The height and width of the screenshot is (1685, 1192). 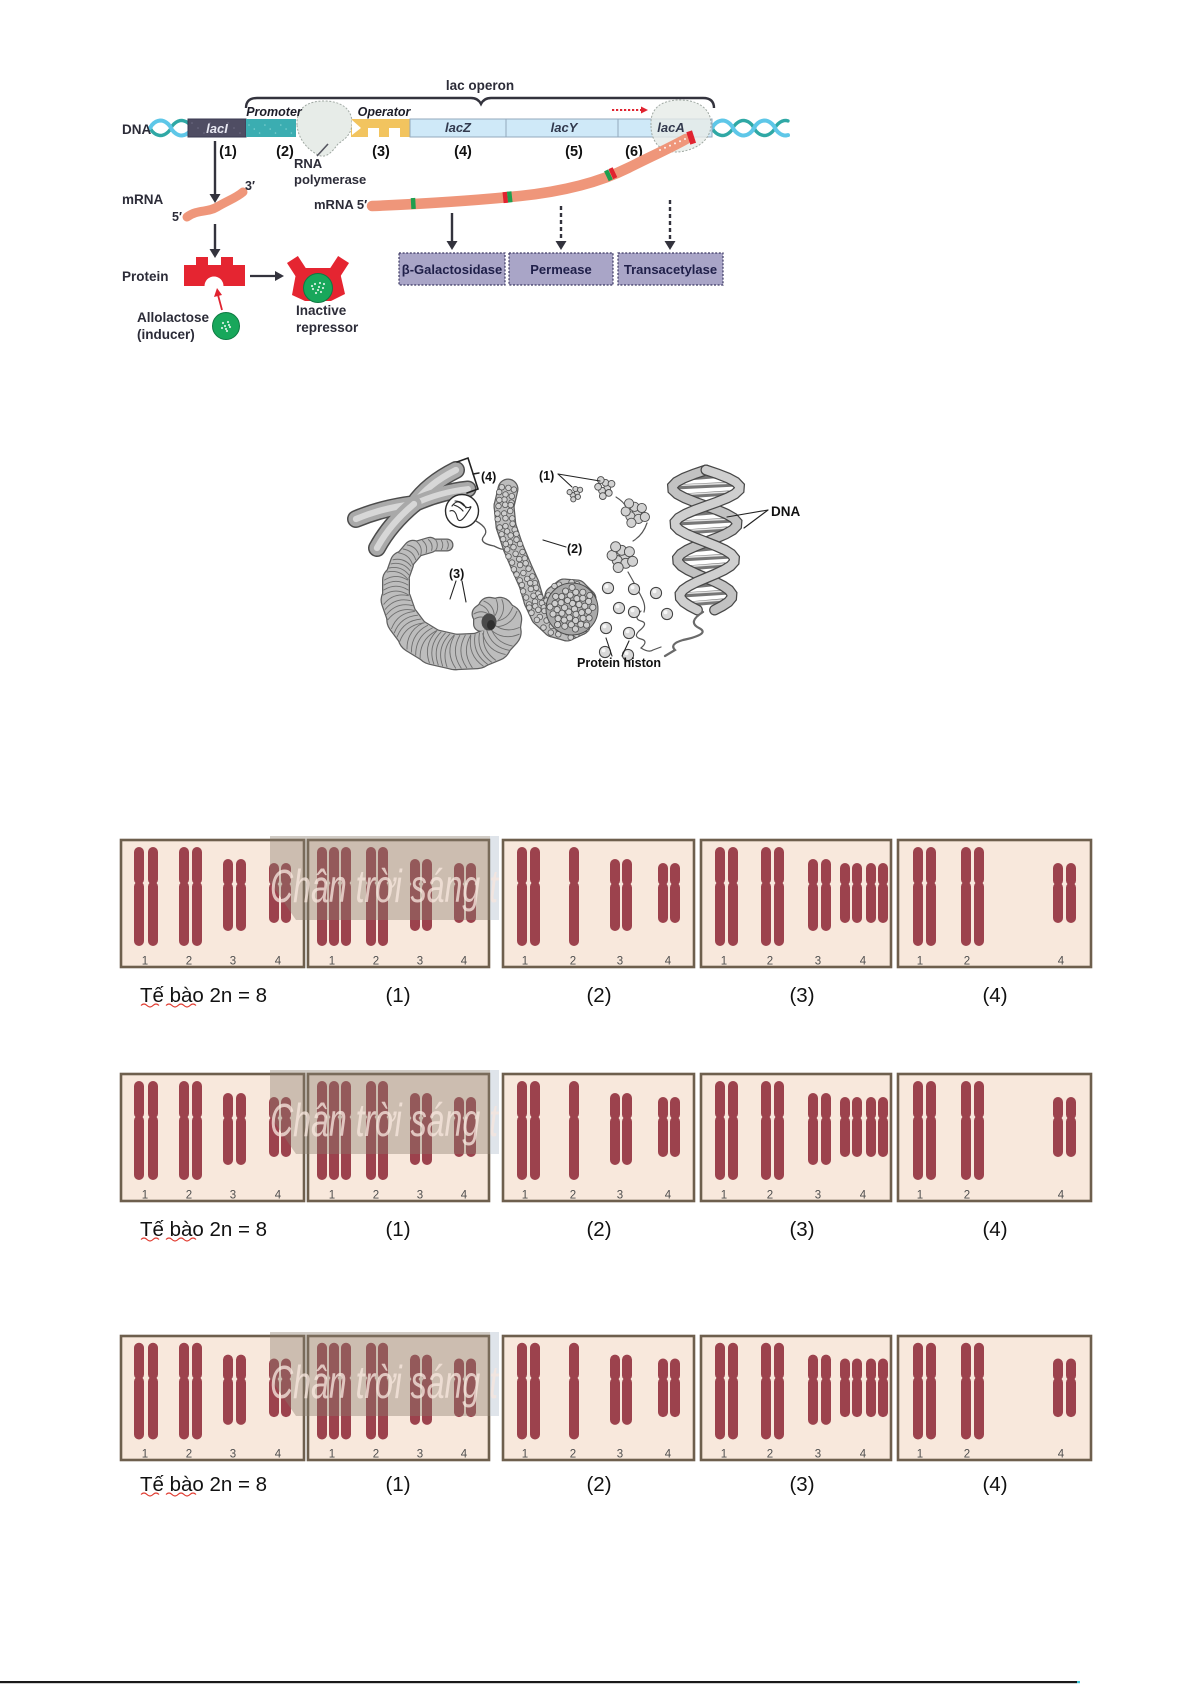 I want to click on svg-text: 5′, so click(x=177, y=217).